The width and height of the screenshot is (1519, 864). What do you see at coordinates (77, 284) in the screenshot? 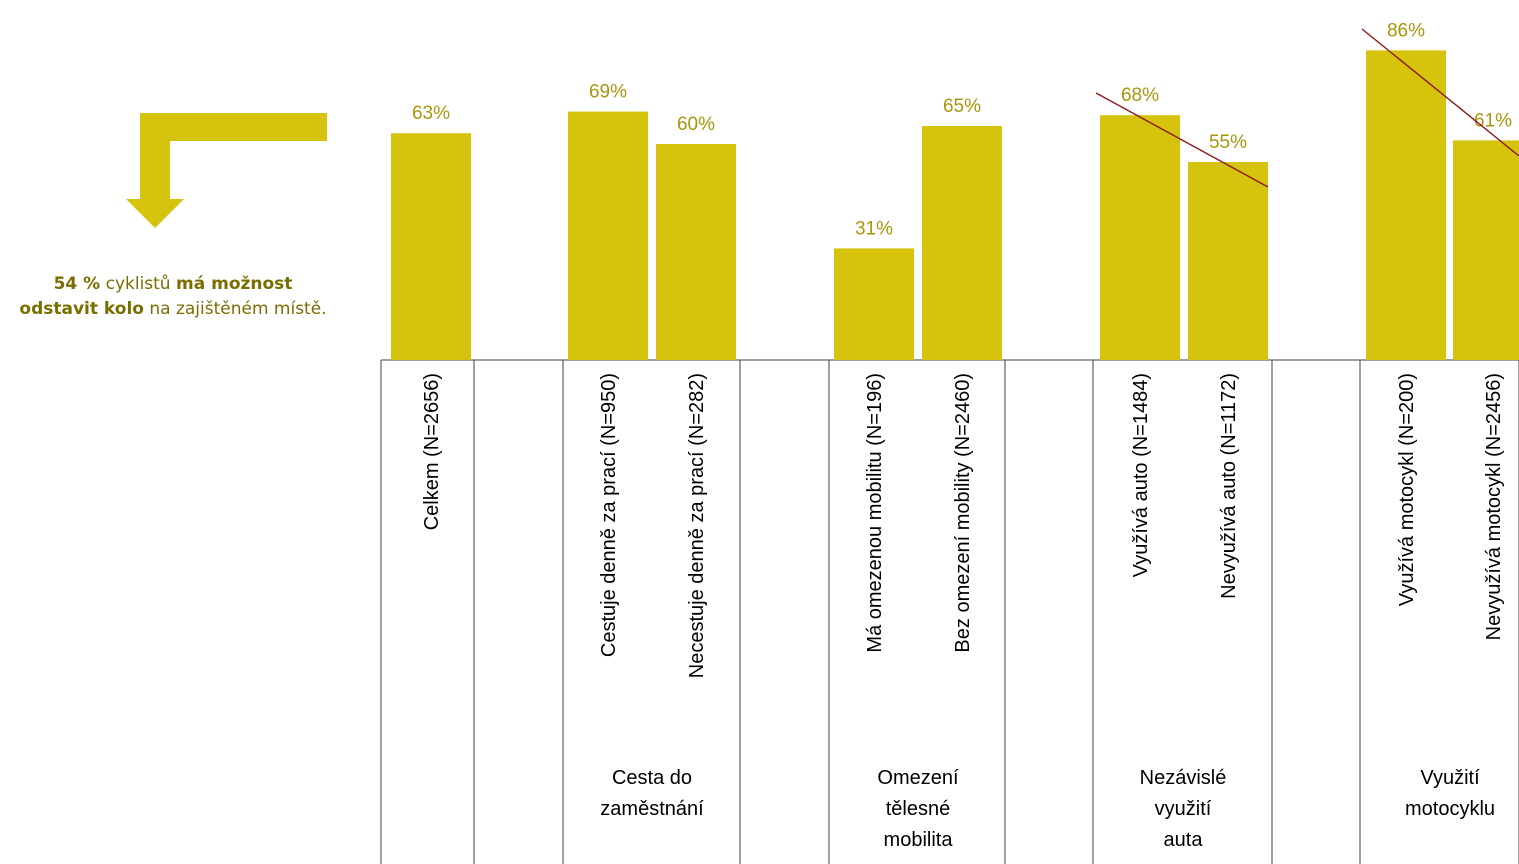
I see `callout-percentage: 54 %` at bounding box center [77, 284].